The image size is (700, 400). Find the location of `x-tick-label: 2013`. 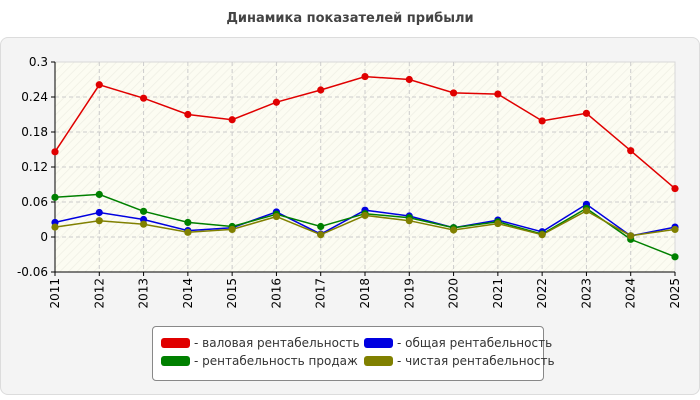

x-tick-label: 2013 is located at coordinates (144, 293).